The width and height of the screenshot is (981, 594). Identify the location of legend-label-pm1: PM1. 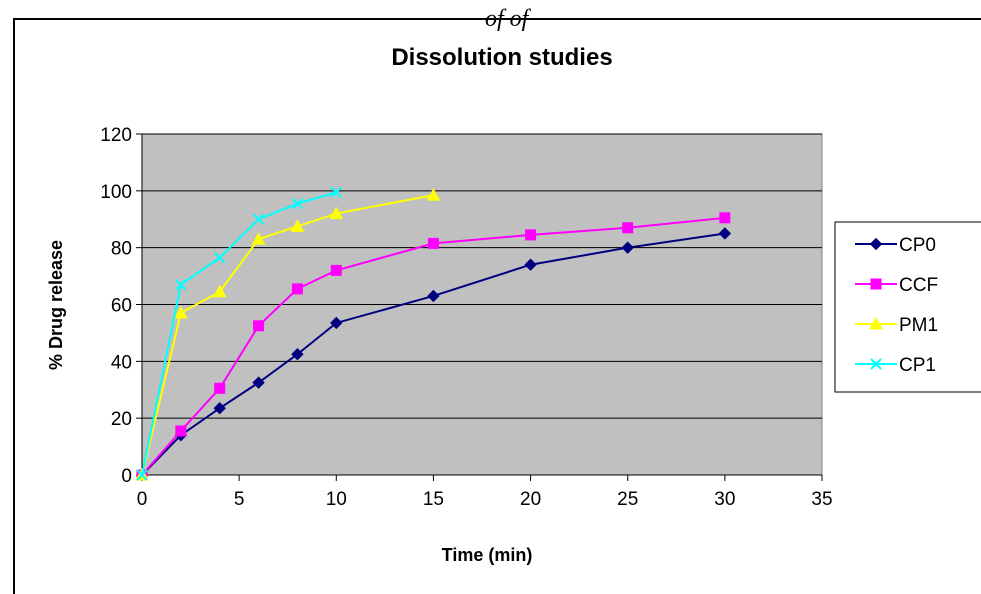
(918, 325).